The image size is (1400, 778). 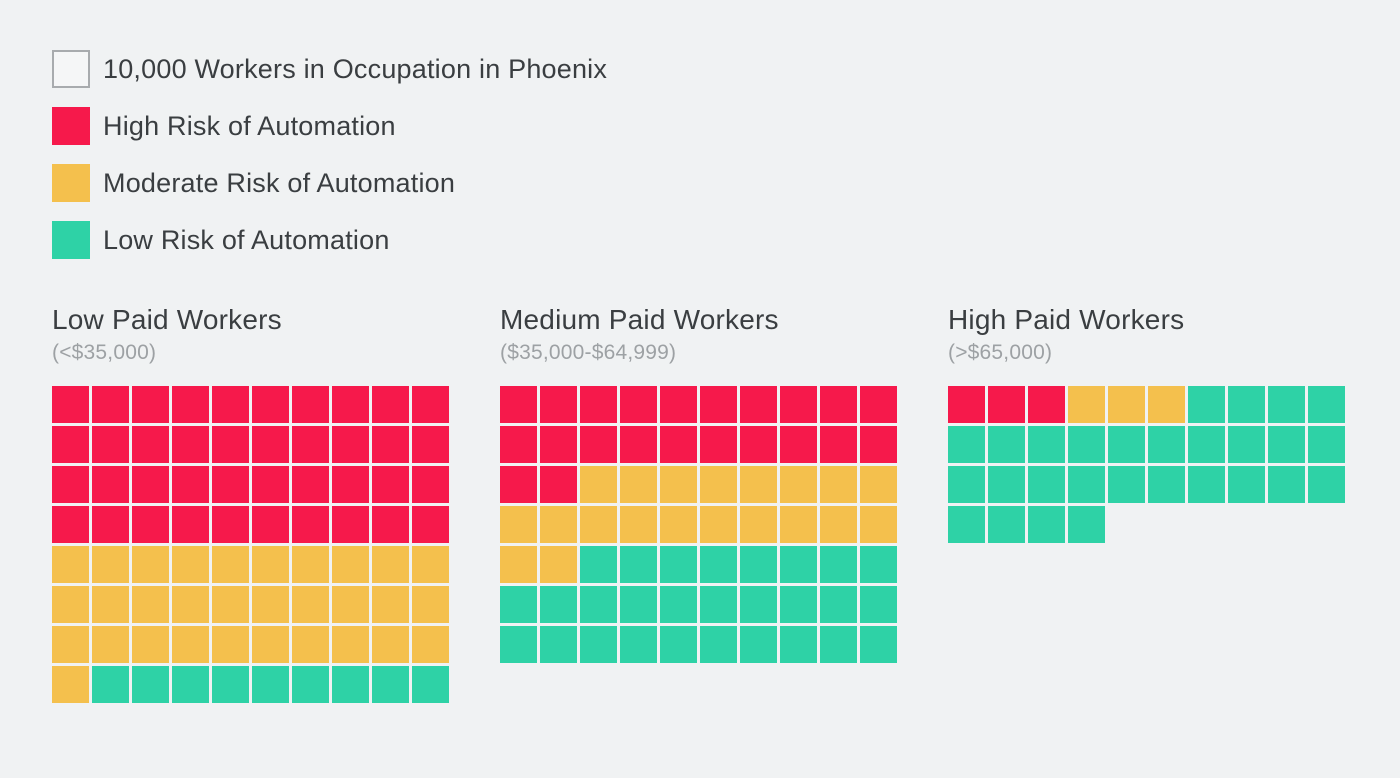 I want to click on legend-item-low-risk: Low Risk of Automation, so click(x=726, y=240).